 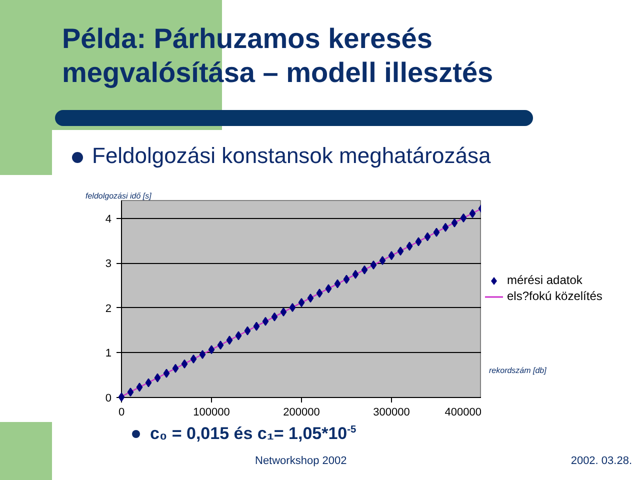 What do you see at coordinates (544, 281) in the screenshot?
I see `legend-label: mérési adatok` at bounding box center [544, 281].